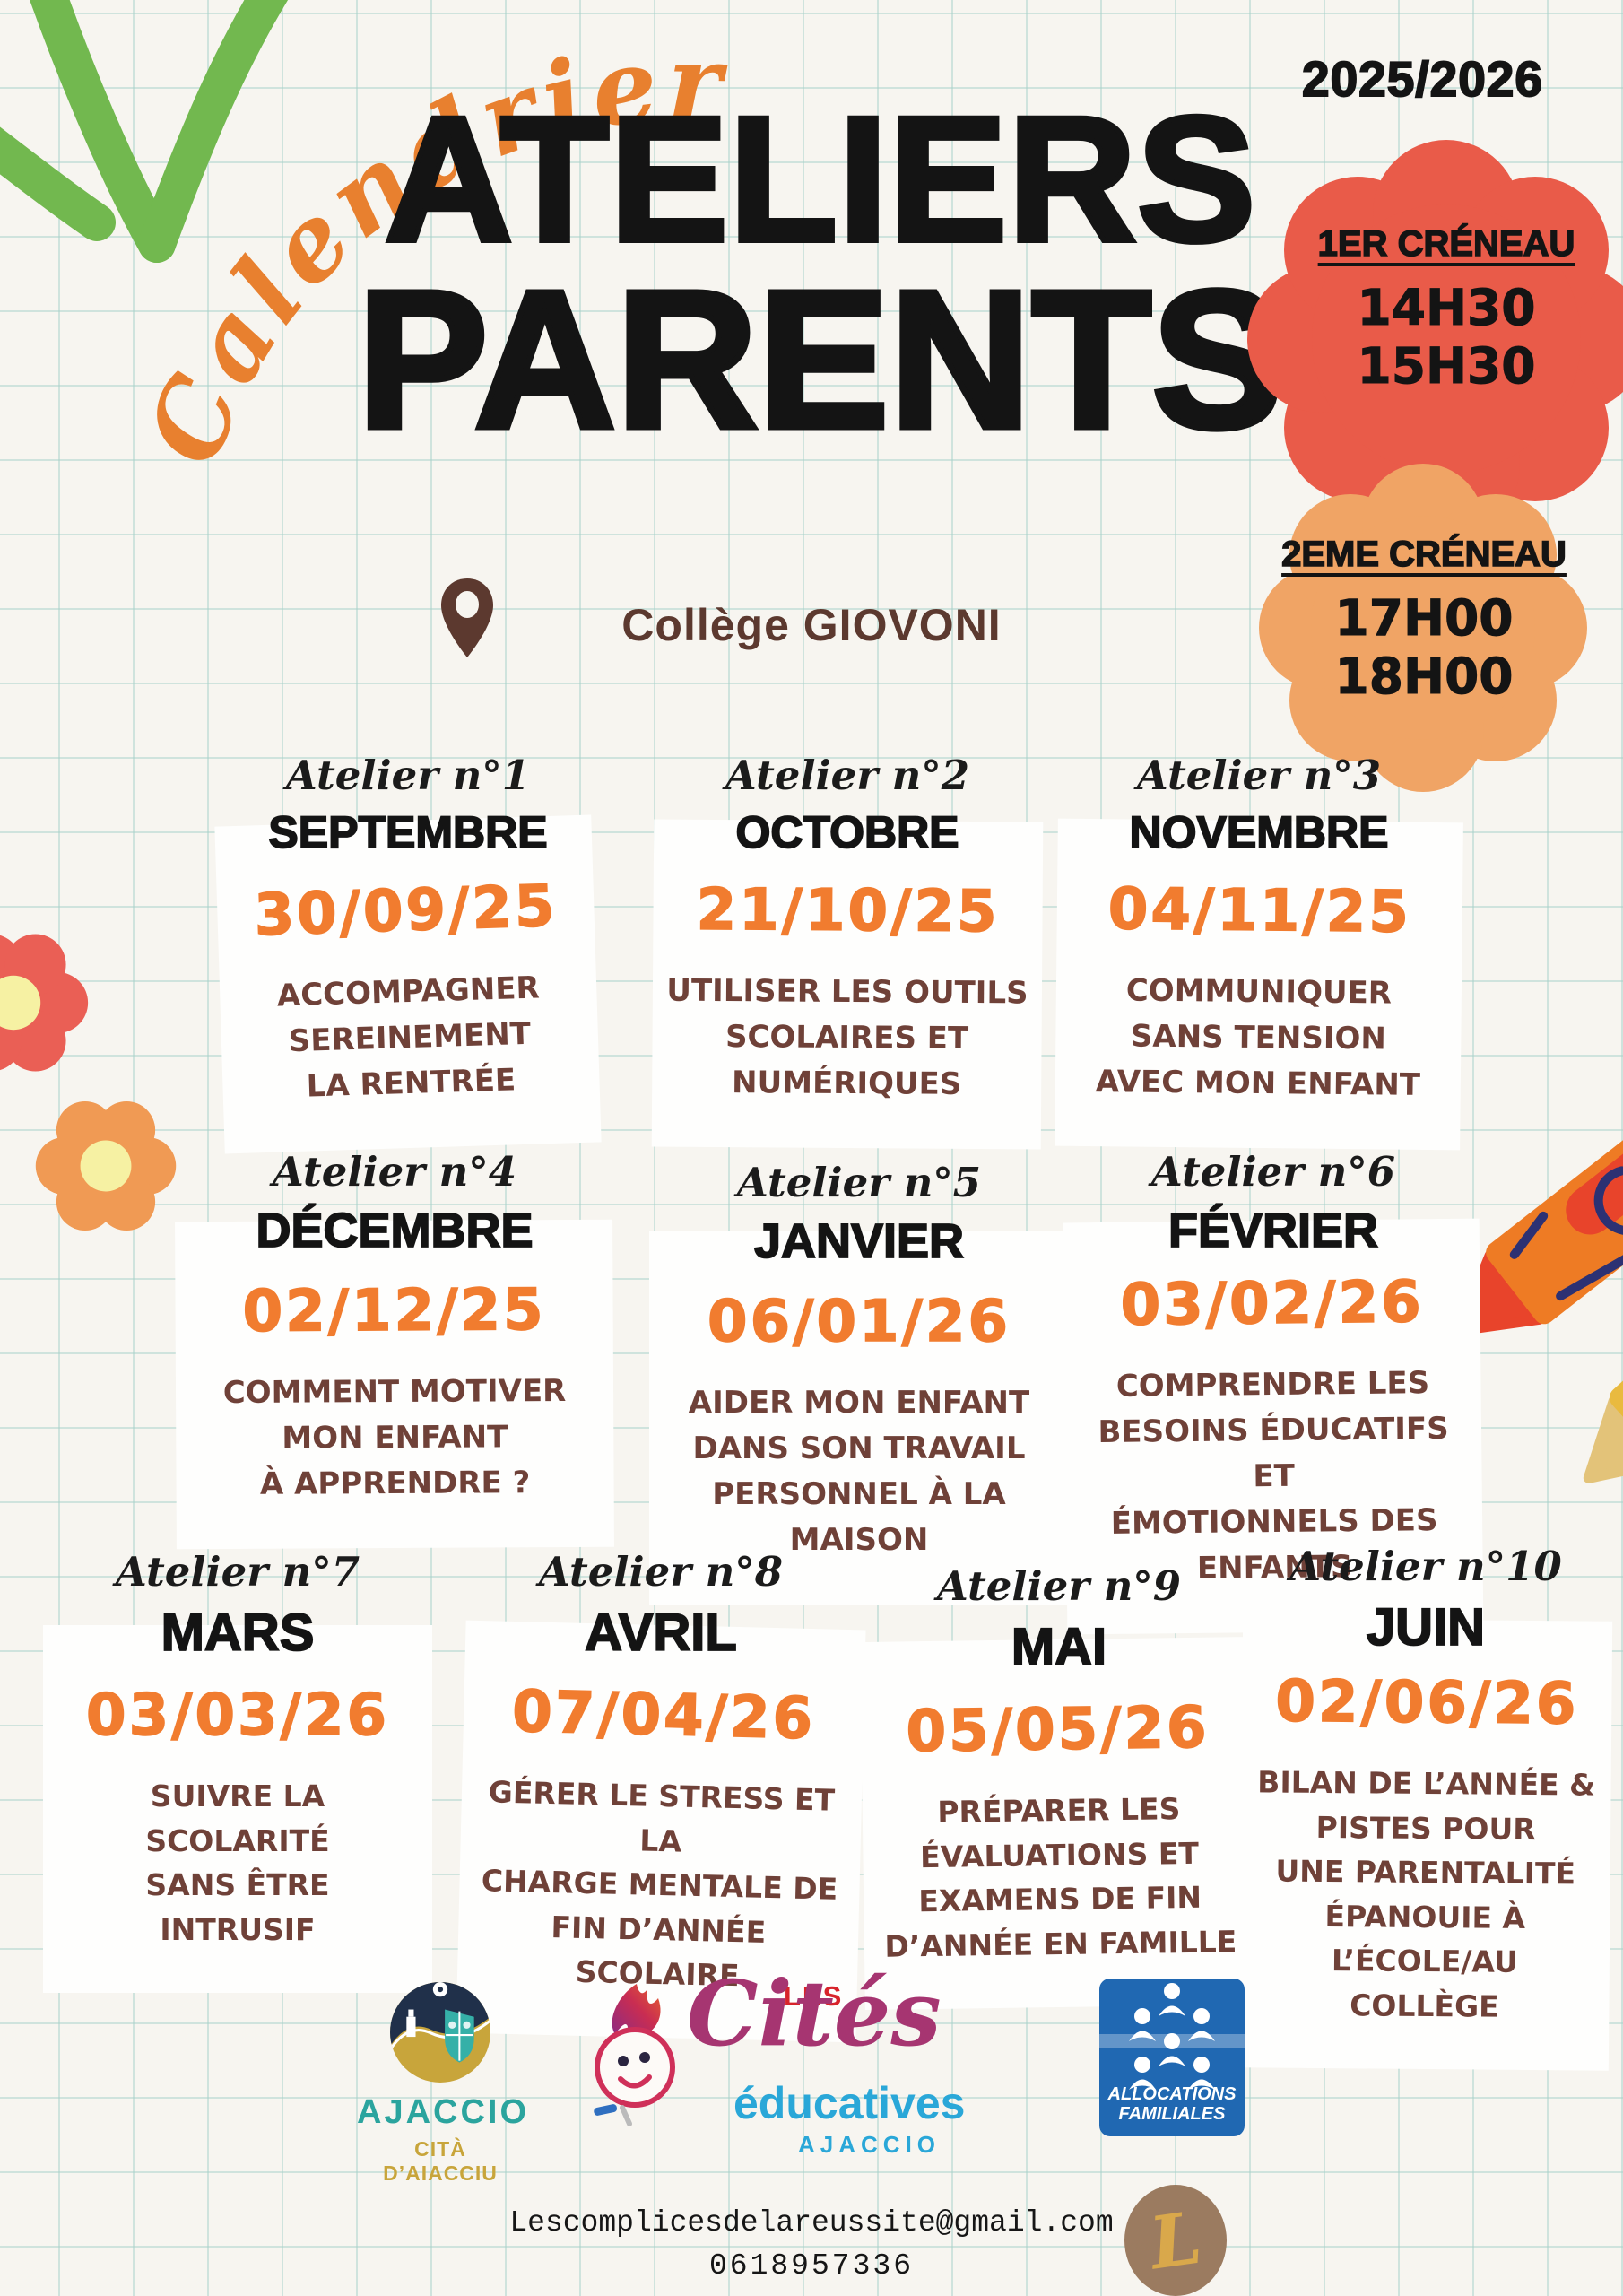 Image resolution: width=1623 pixels, height=2296 pixels. Describe the element at coordinates (408, 832) in the screenshot. I see `workshop-month: SEPTEMBRE` at that location.